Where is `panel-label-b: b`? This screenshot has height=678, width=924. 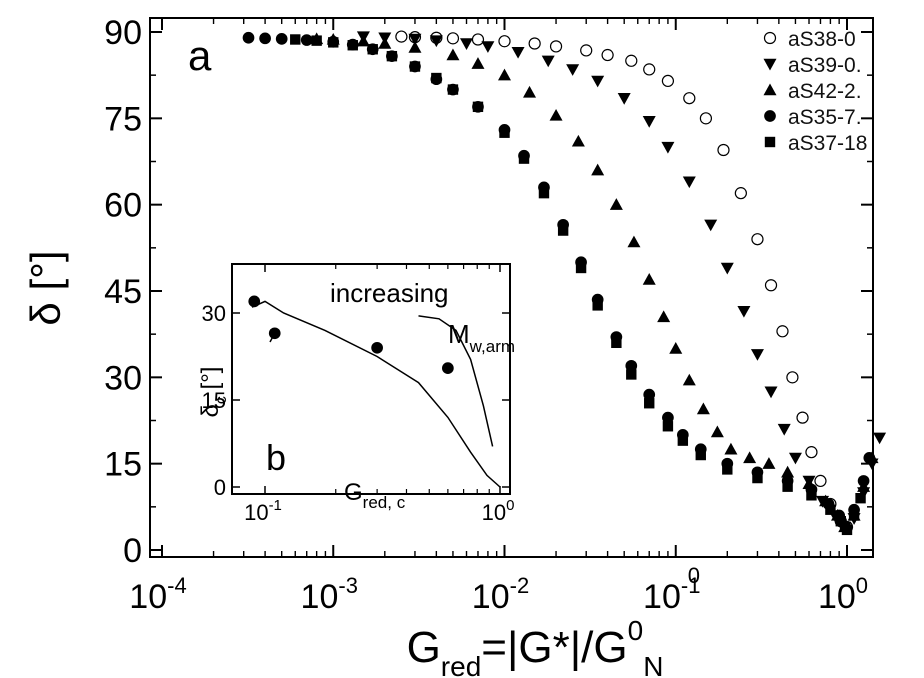 panel-label-b: b is located at coordinates (276, 457).